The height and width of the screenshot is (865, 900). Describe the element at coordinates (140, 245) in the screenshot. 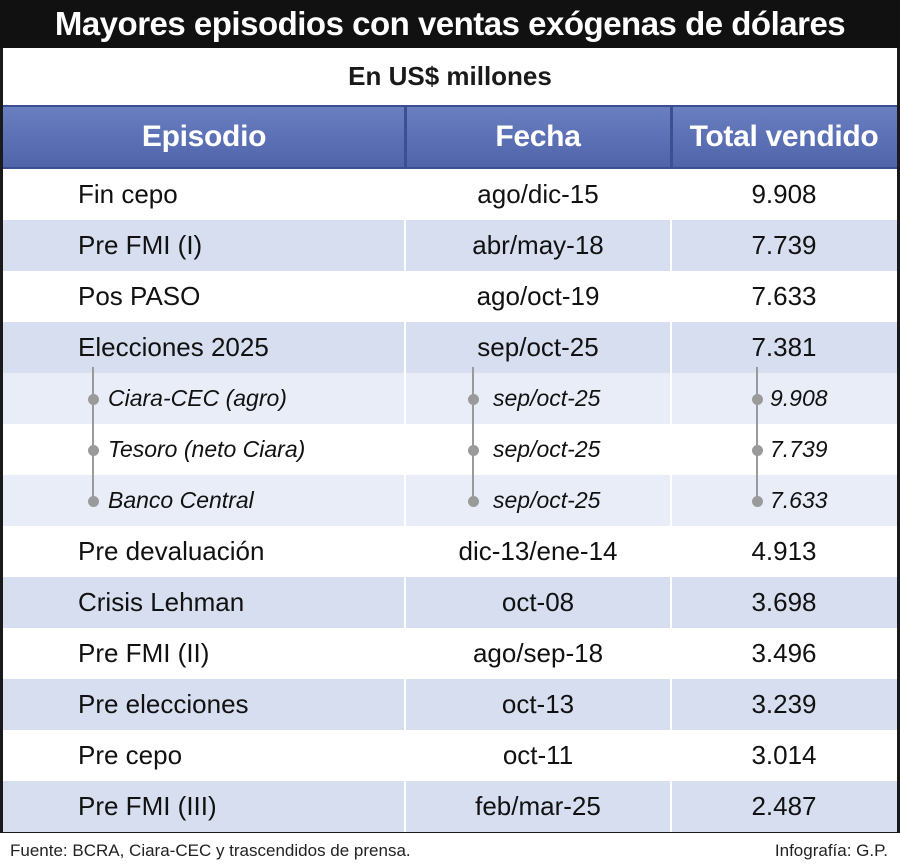

I see `cell-episodio: Pre FMI (I)` at that location.